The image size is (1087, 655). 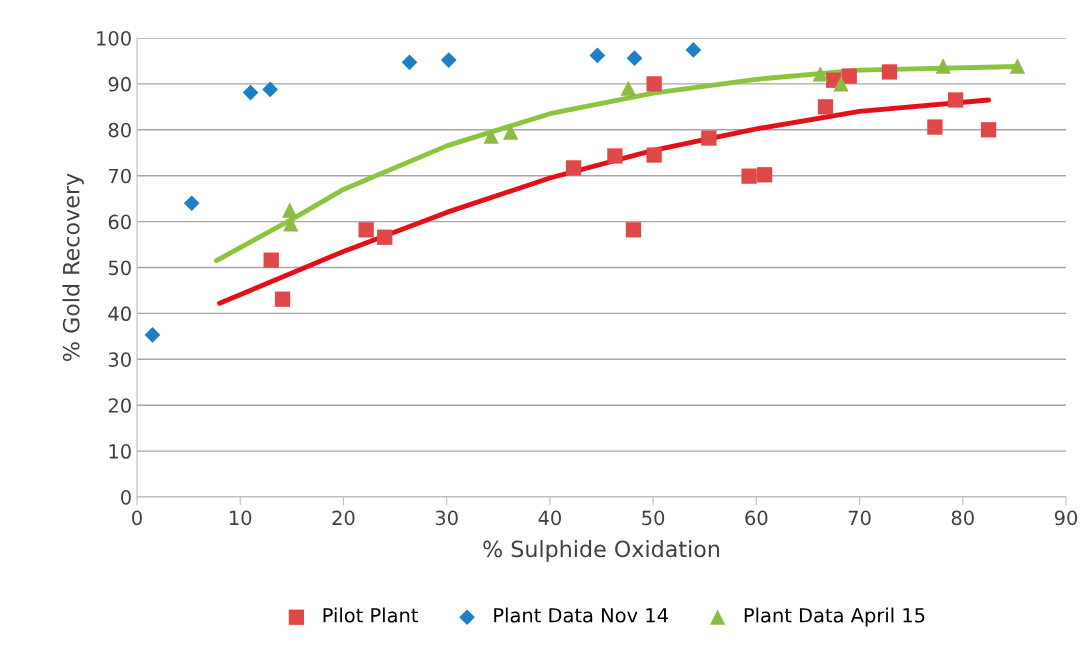 What do you see at coordinates (446, 518) in the screenshot?
I see `x-tick-label: 30` at bounding box center [446, 518].